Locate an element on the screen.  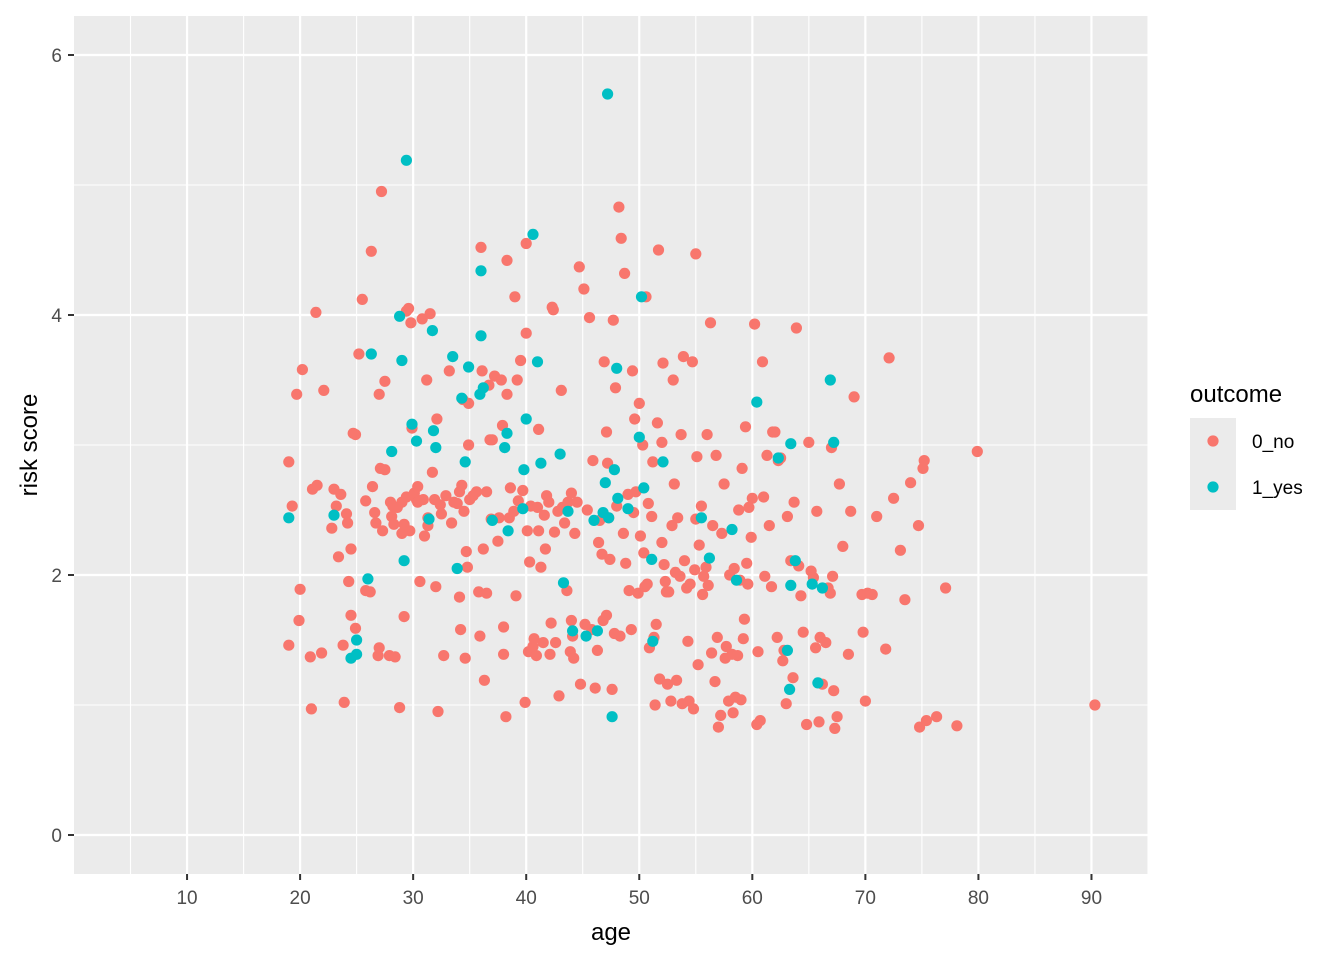
y-tick-label: 2 is located at coordinates (56, 576).